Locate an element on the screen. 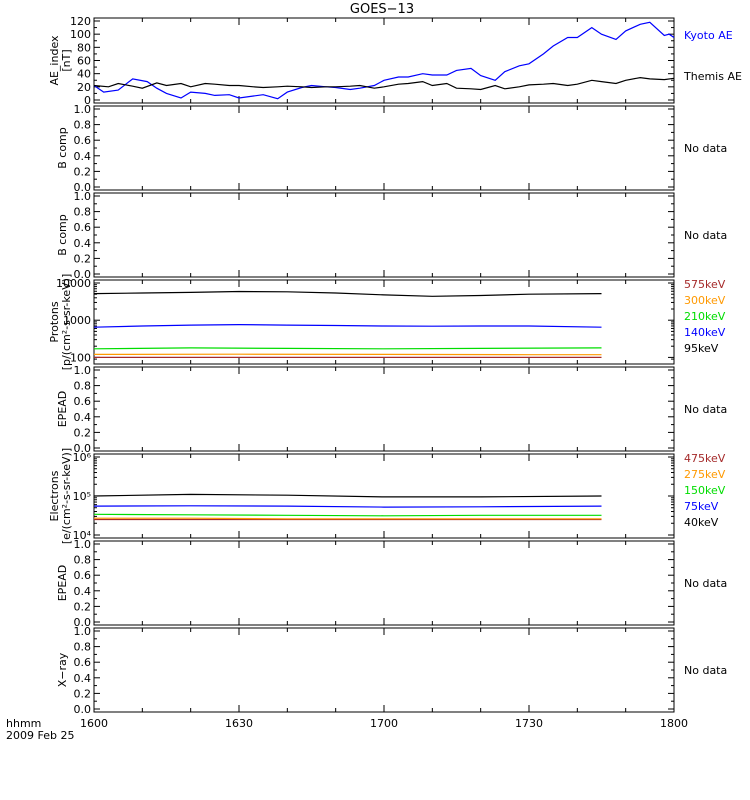 This screenshot has height=800, width=750. series-line-275kev is located at coordinates (348, 518).